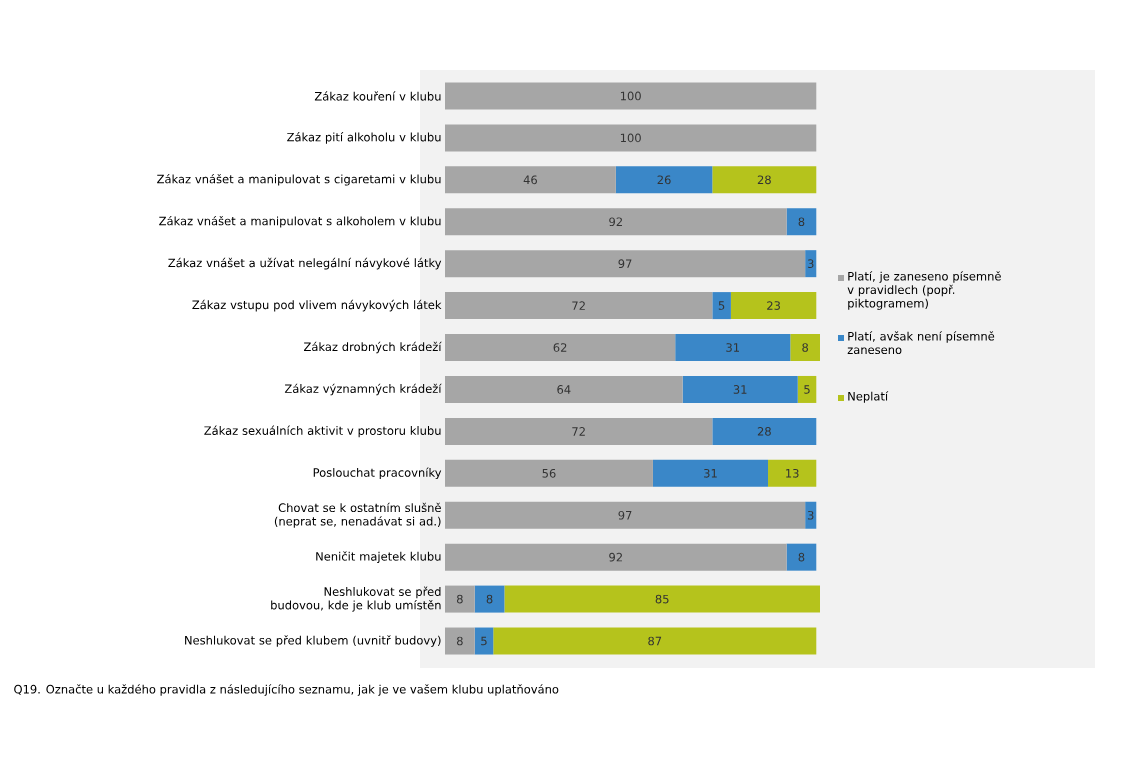 Image resolution: width=1145 pixels, height=758 pixels. I want to click on data-label: 62, so click(560, 347).